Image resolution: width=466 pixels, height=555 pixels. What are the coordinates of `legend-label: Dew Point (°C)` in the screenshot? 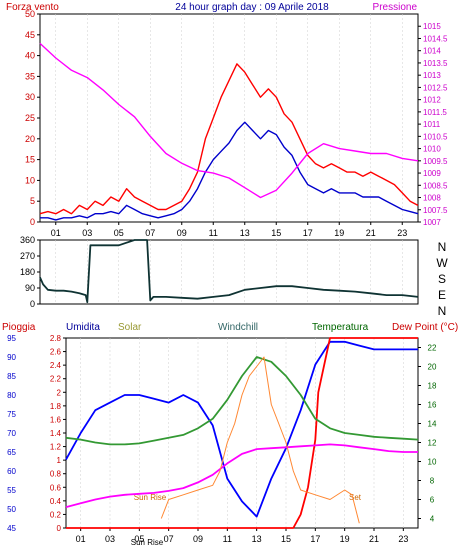 It's located at (425, 327).